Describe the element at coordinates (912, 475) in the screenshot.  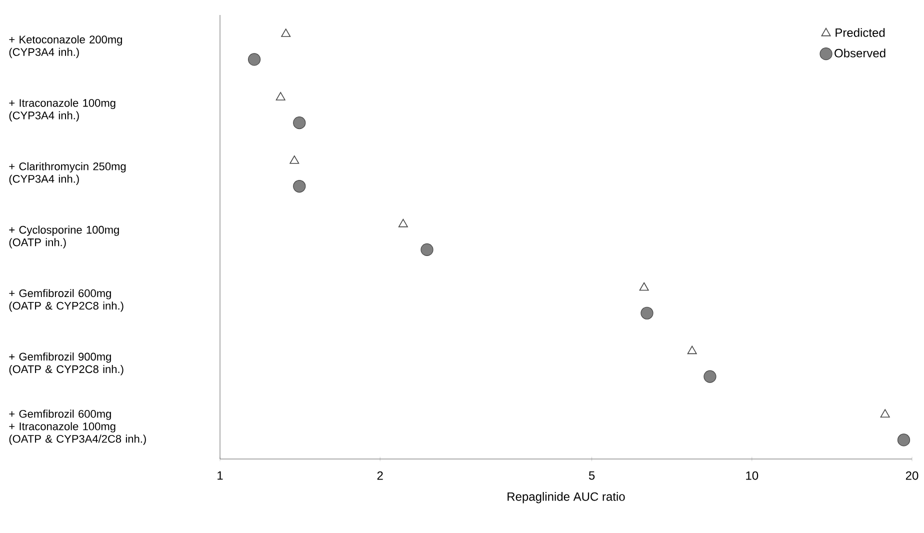
I see `x-tick-label: 20` at that location.